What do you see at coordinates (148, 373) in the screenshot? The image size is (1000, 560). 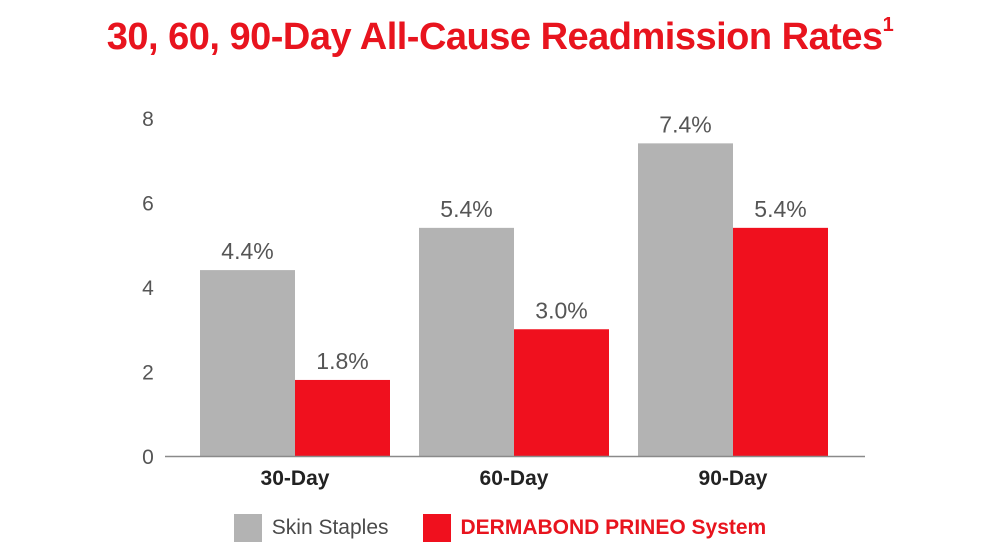 I see `y-tick-label: 2` at bounding box center [148, 373].